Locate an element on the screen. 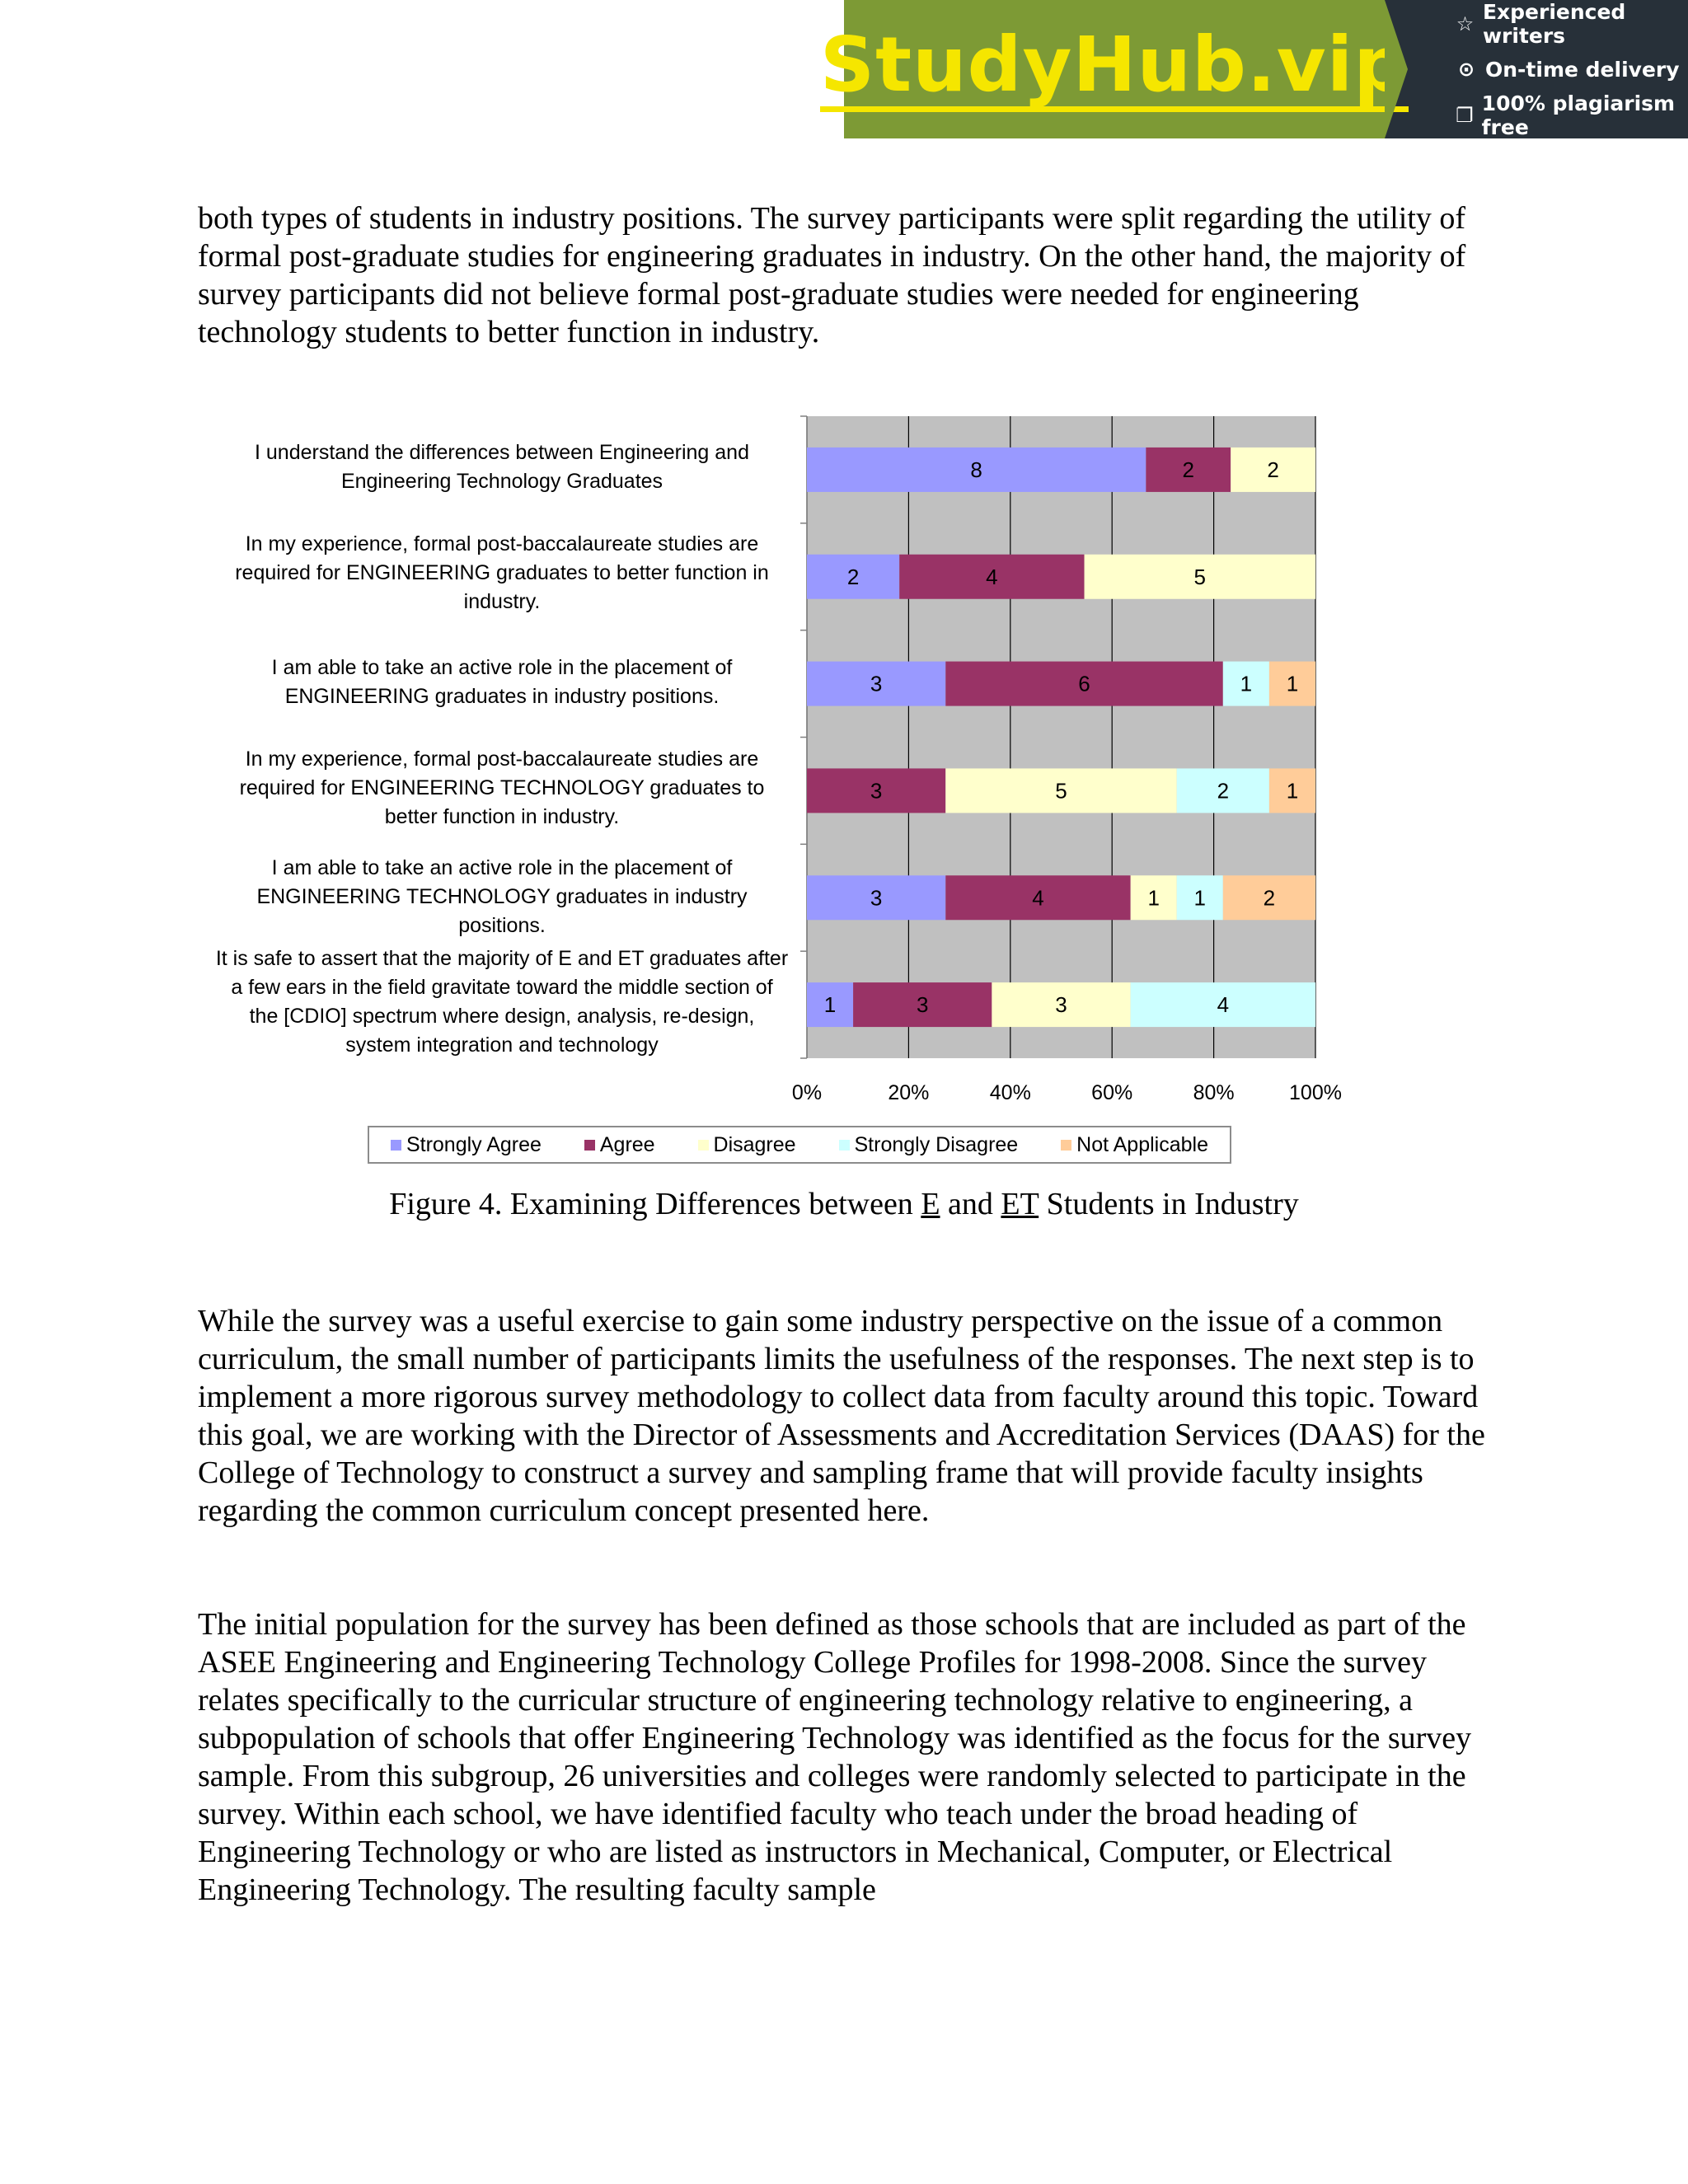 This screenshot has height=2184, width=1688. x-tick-label: 80% is located at coordinates (1214, 1092).